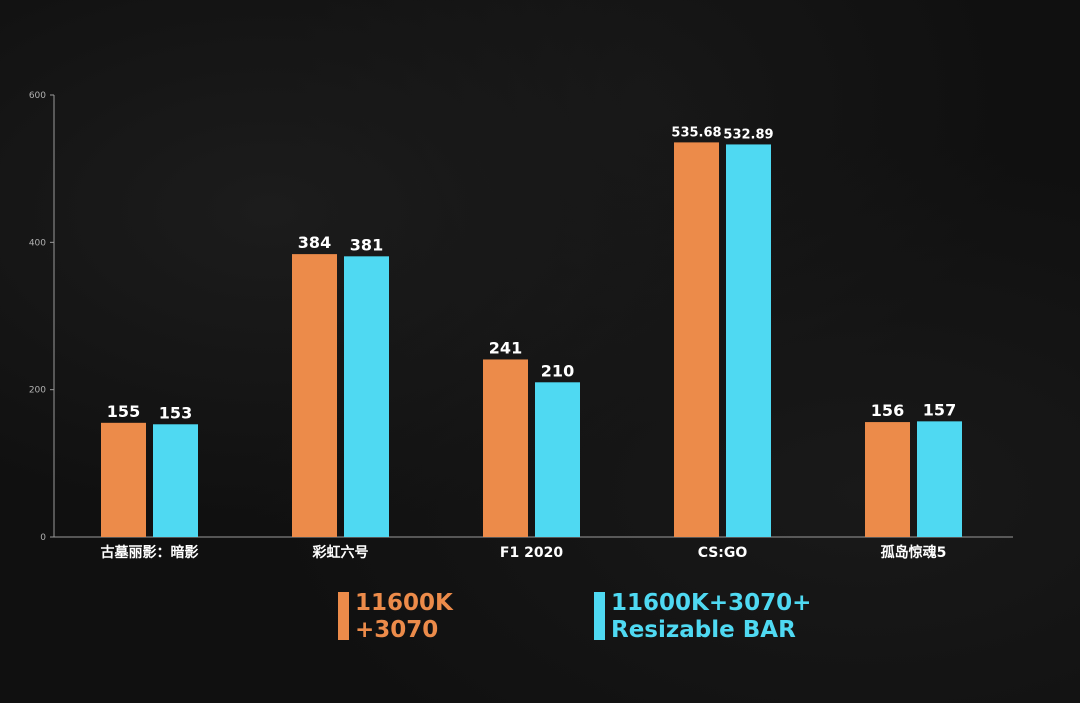 The width and height of the screenshot is (1080, 703). What do you see at coordinates (723, 553) in the screenshot?
I see `x-category-label: CS:GO` at bounding box center [723, 553].